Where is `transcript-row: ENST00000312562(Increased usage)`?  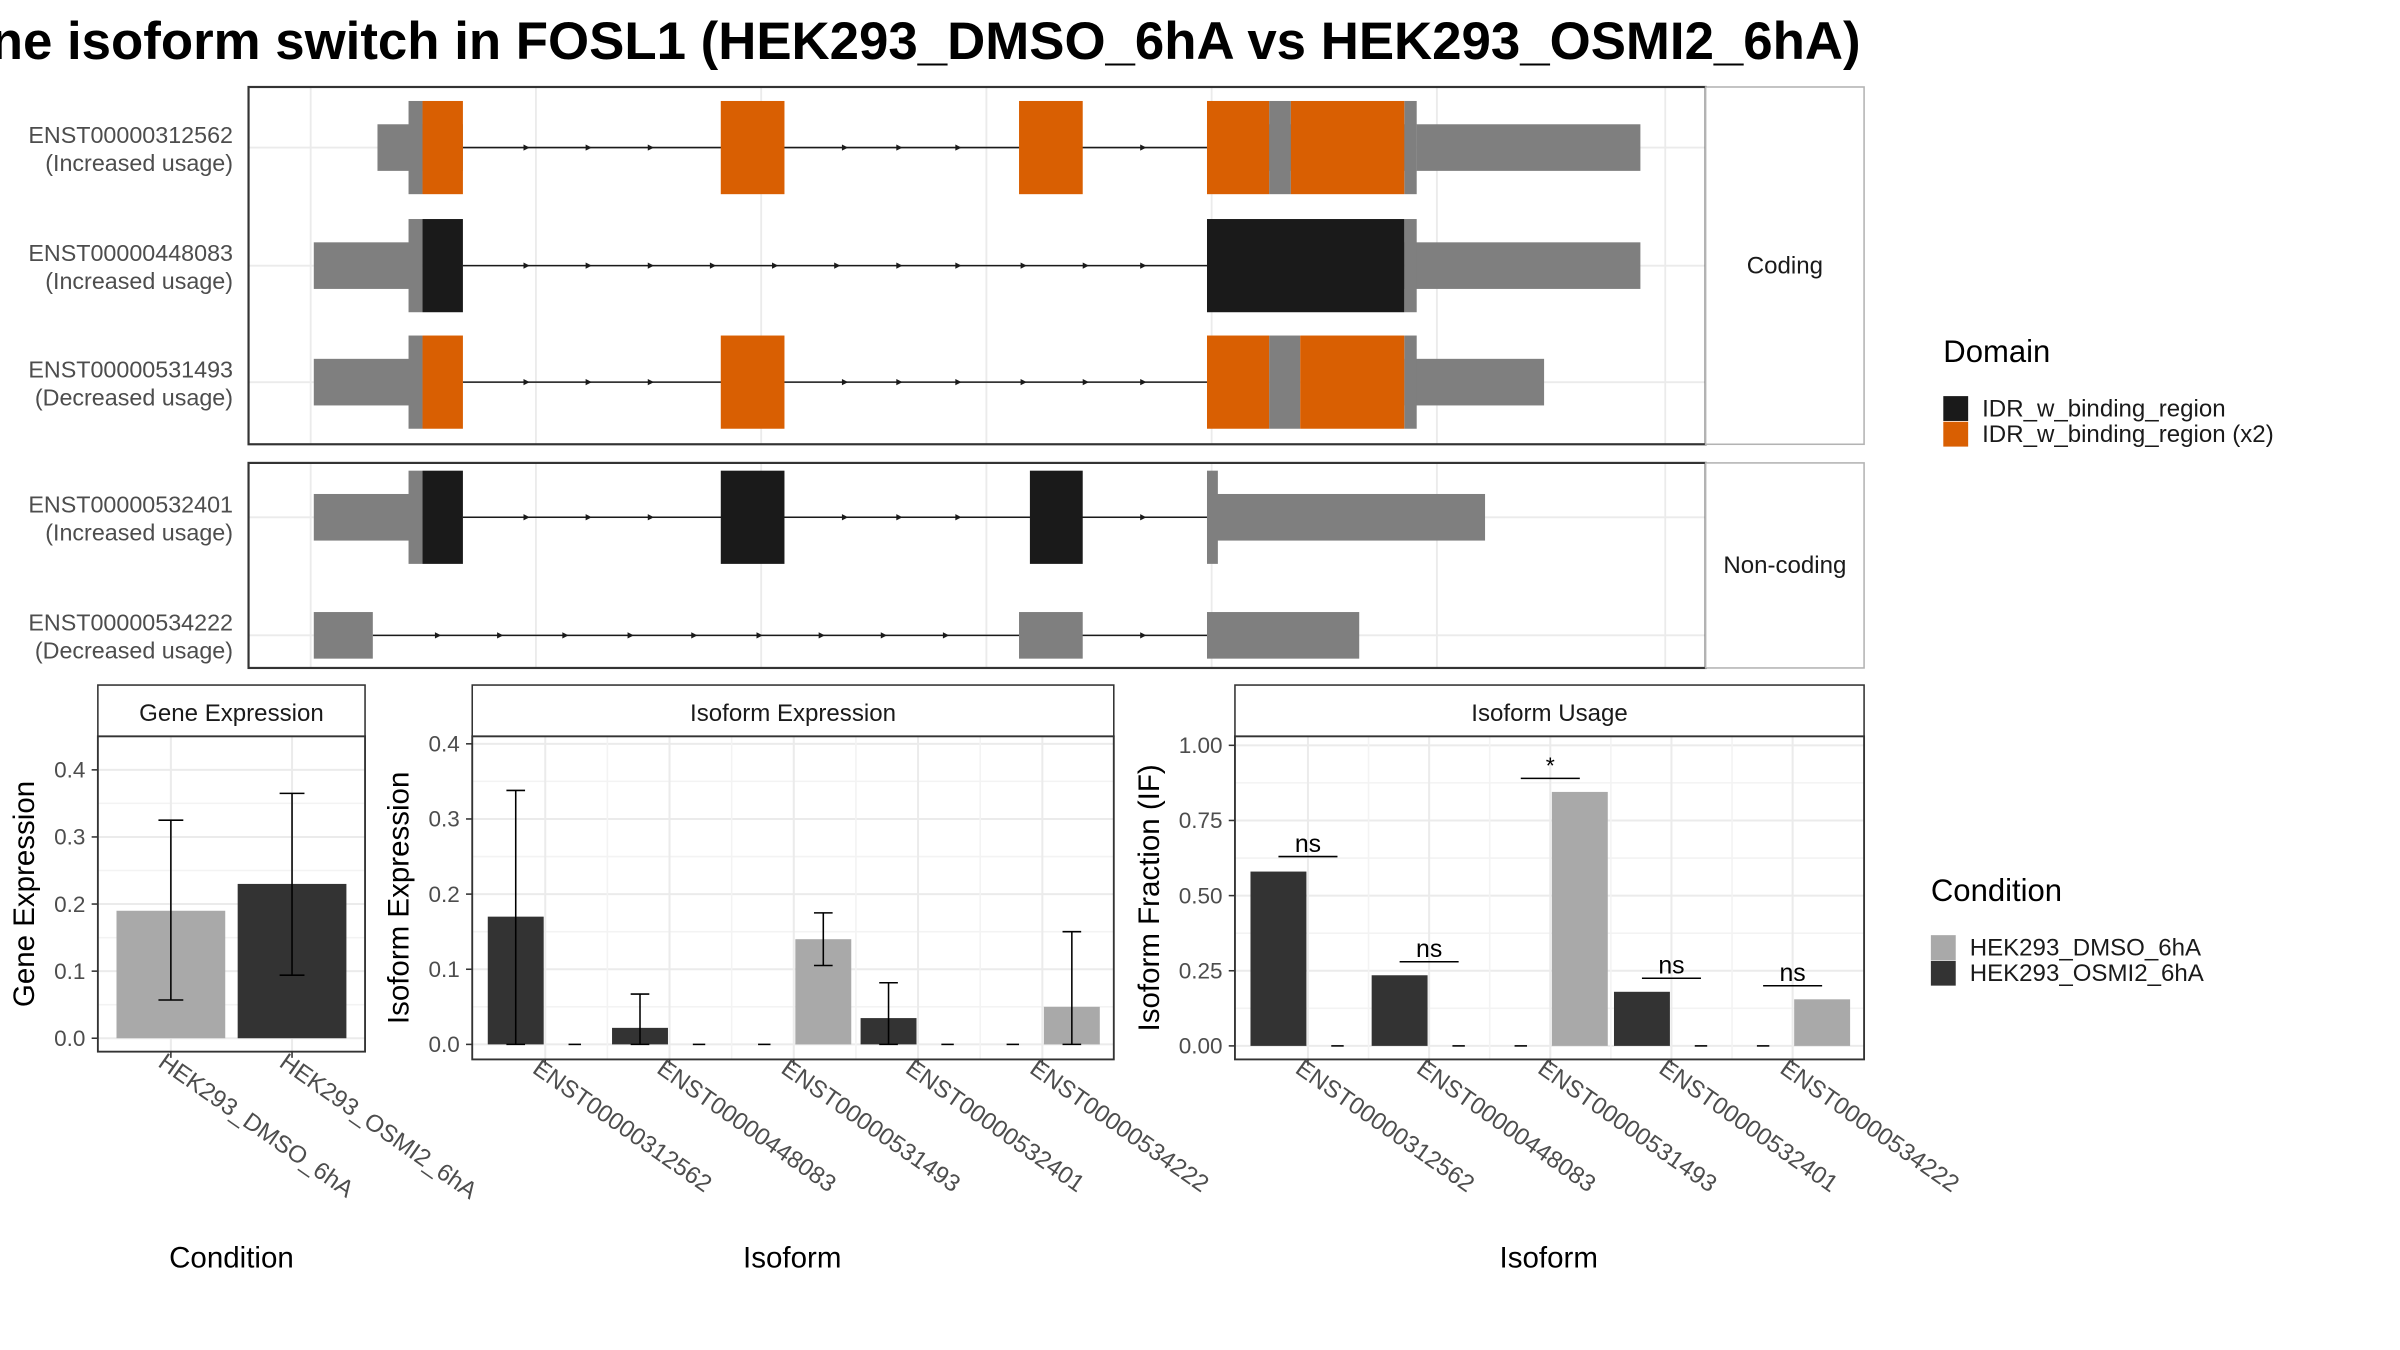
transcript-row: ENST00000312562(Increased usage) is located at coordinates (834, 147).